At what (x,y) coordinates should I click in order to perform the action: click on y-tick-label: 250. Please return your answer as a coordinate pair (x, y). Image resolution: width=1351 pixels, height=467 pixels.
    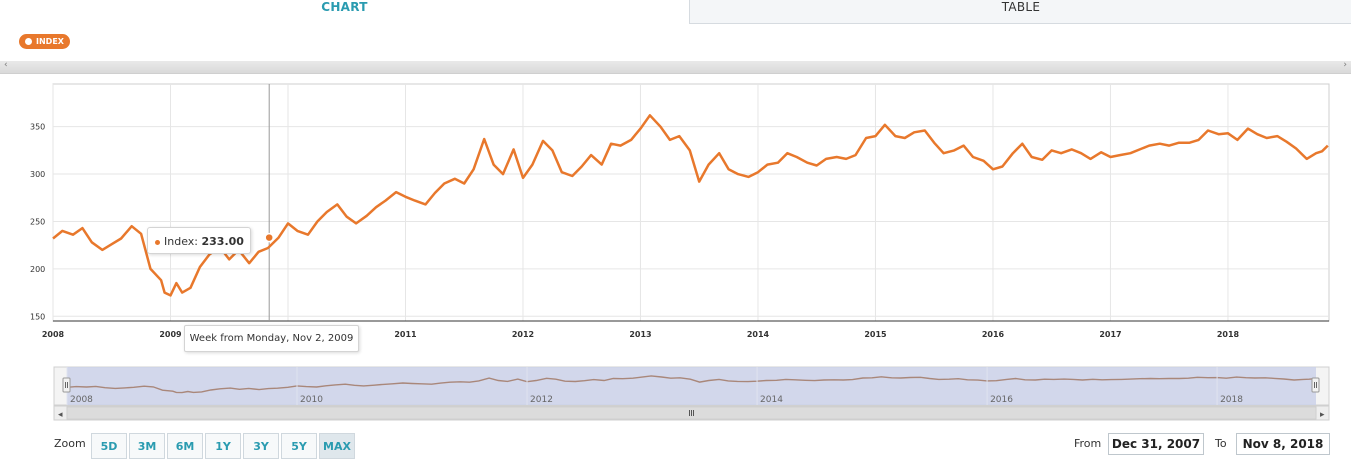
    Looking at the image, I should click on (37, 221).